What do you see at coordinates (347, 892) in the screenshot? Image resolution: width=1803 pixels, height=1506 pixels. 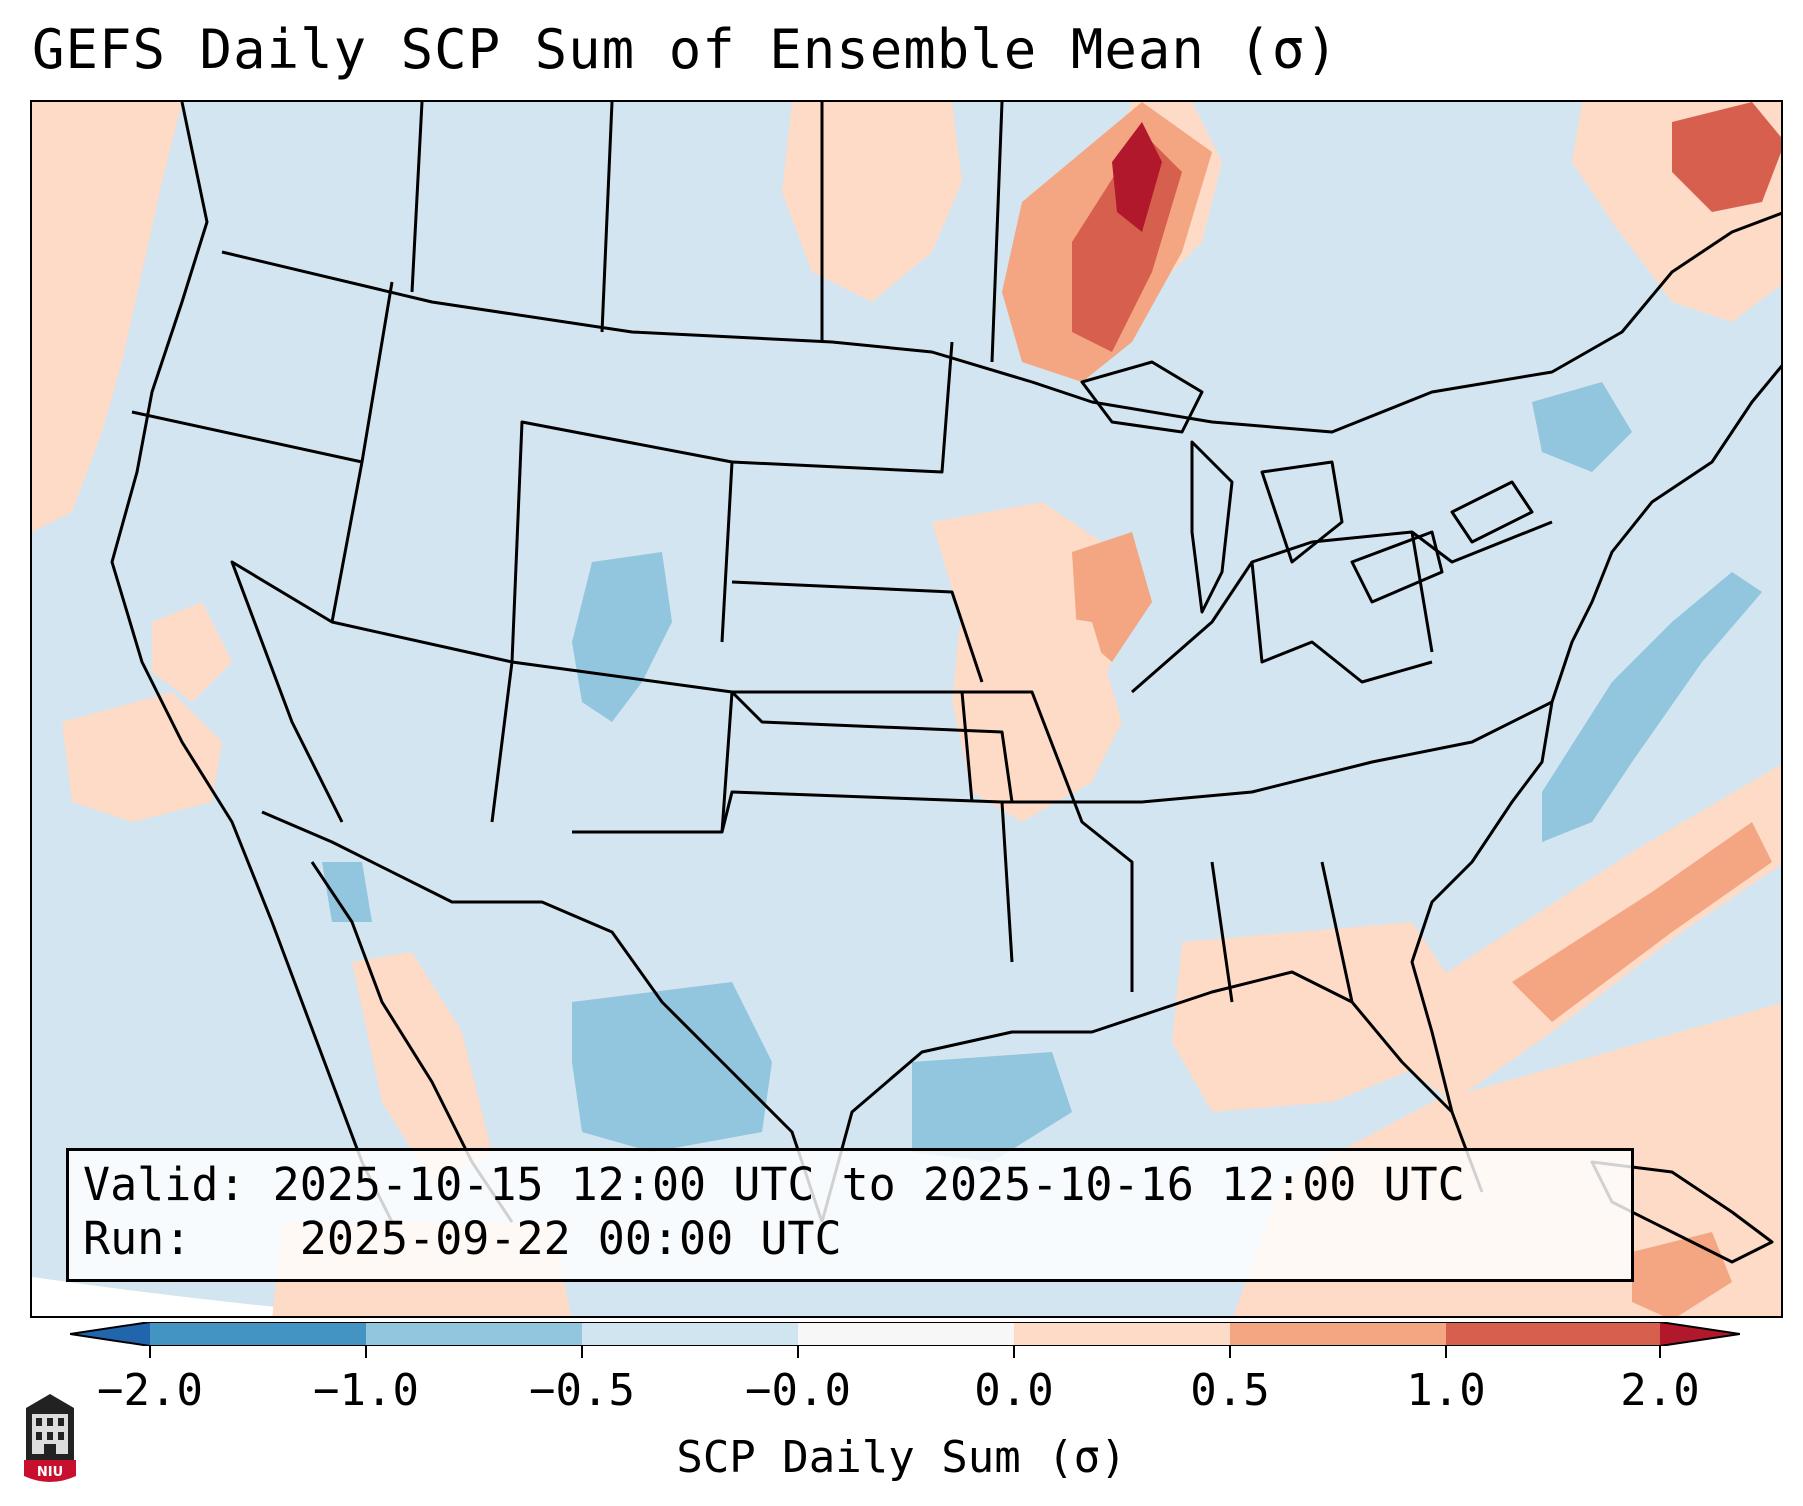 I see `region-baja-blue` at bounding box center [347, 892].